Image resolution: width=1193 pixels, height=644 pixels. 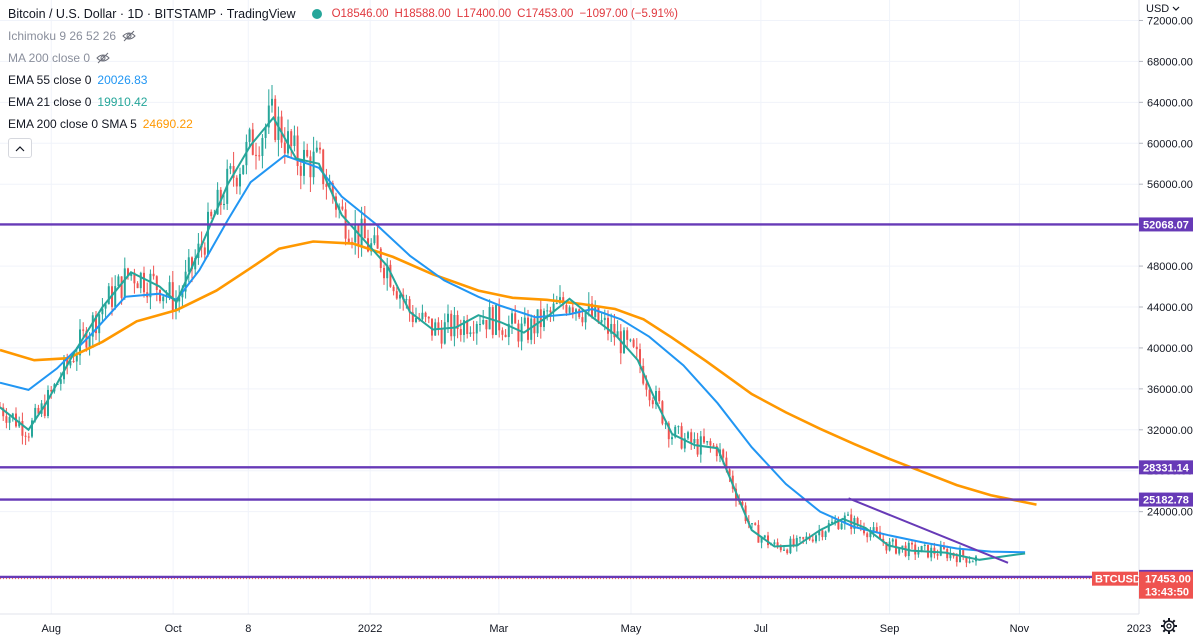 What do you see at coordinates (122, 102) in the screenshot?
I see `indicator-value: 19910.42` at bounding box center [122, 102].